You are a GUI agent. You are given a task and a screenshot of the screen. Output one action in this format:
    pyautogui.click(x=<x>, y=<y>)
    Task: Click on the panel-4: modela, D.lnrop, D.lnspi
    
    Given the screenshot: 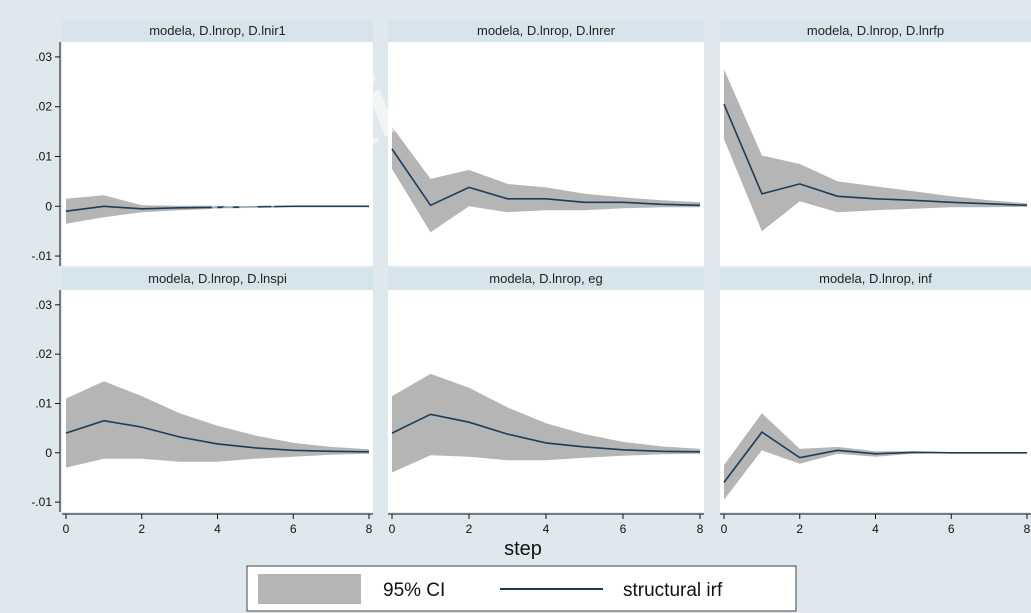 What is the action you would take?
    pyautogui.click(x=217, y=390)
    